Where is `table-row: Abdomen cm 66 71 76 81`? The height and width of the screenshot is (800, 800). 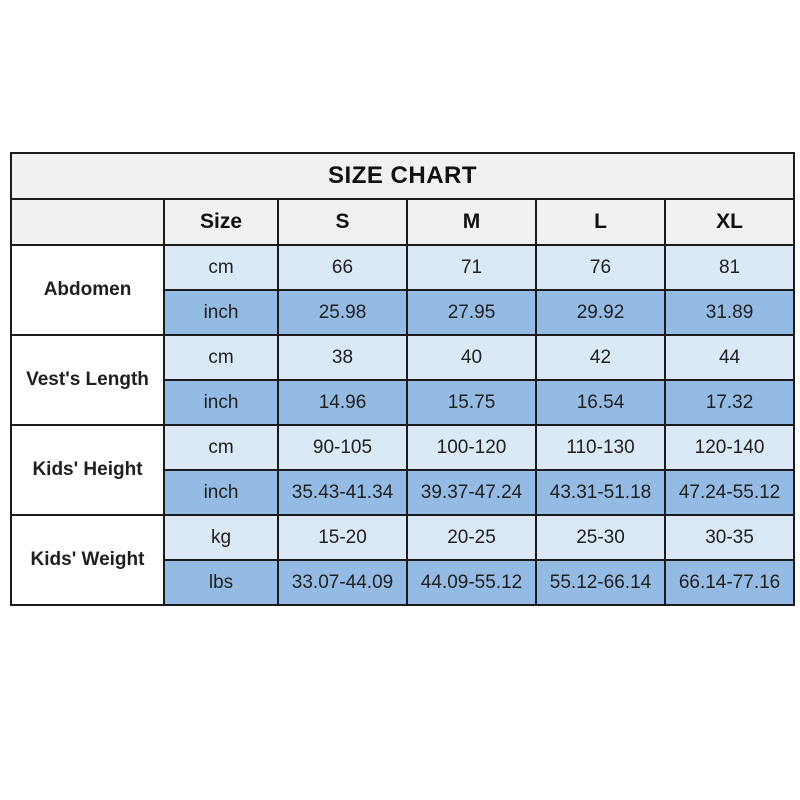
table-row: Abdomen cm 66 71 76 81 is located at coordinates (403, 290).